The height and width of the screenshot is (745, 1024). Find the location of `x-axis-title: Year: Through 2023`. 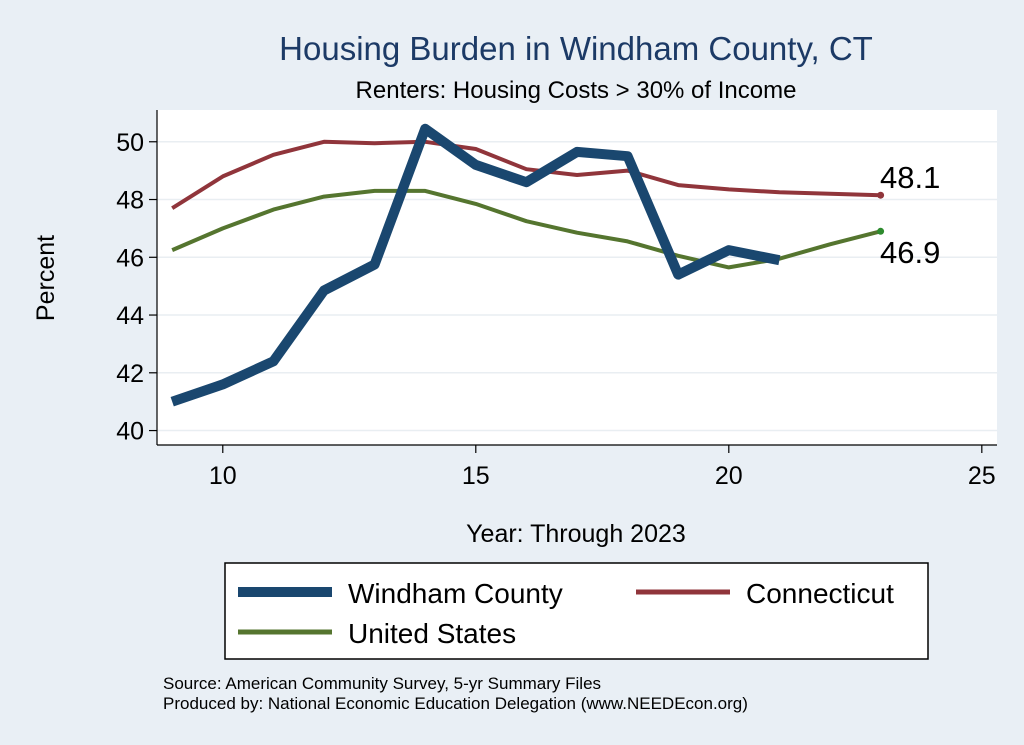

x-axis-title: Year: Through 2023 is located at coordinates (576, 534).